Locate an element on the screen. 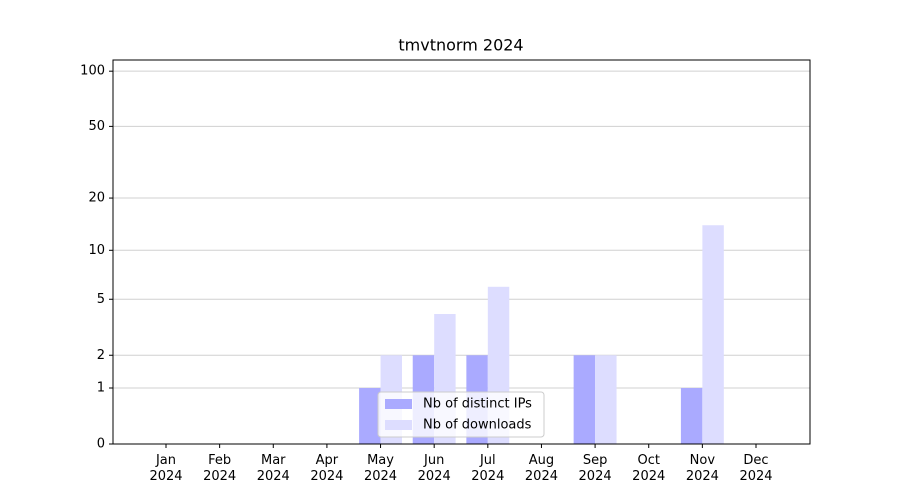 The height and width of the screenshot is (500, 900). x-tick-label: Dec 2024 is located at coordinates (756, 468).